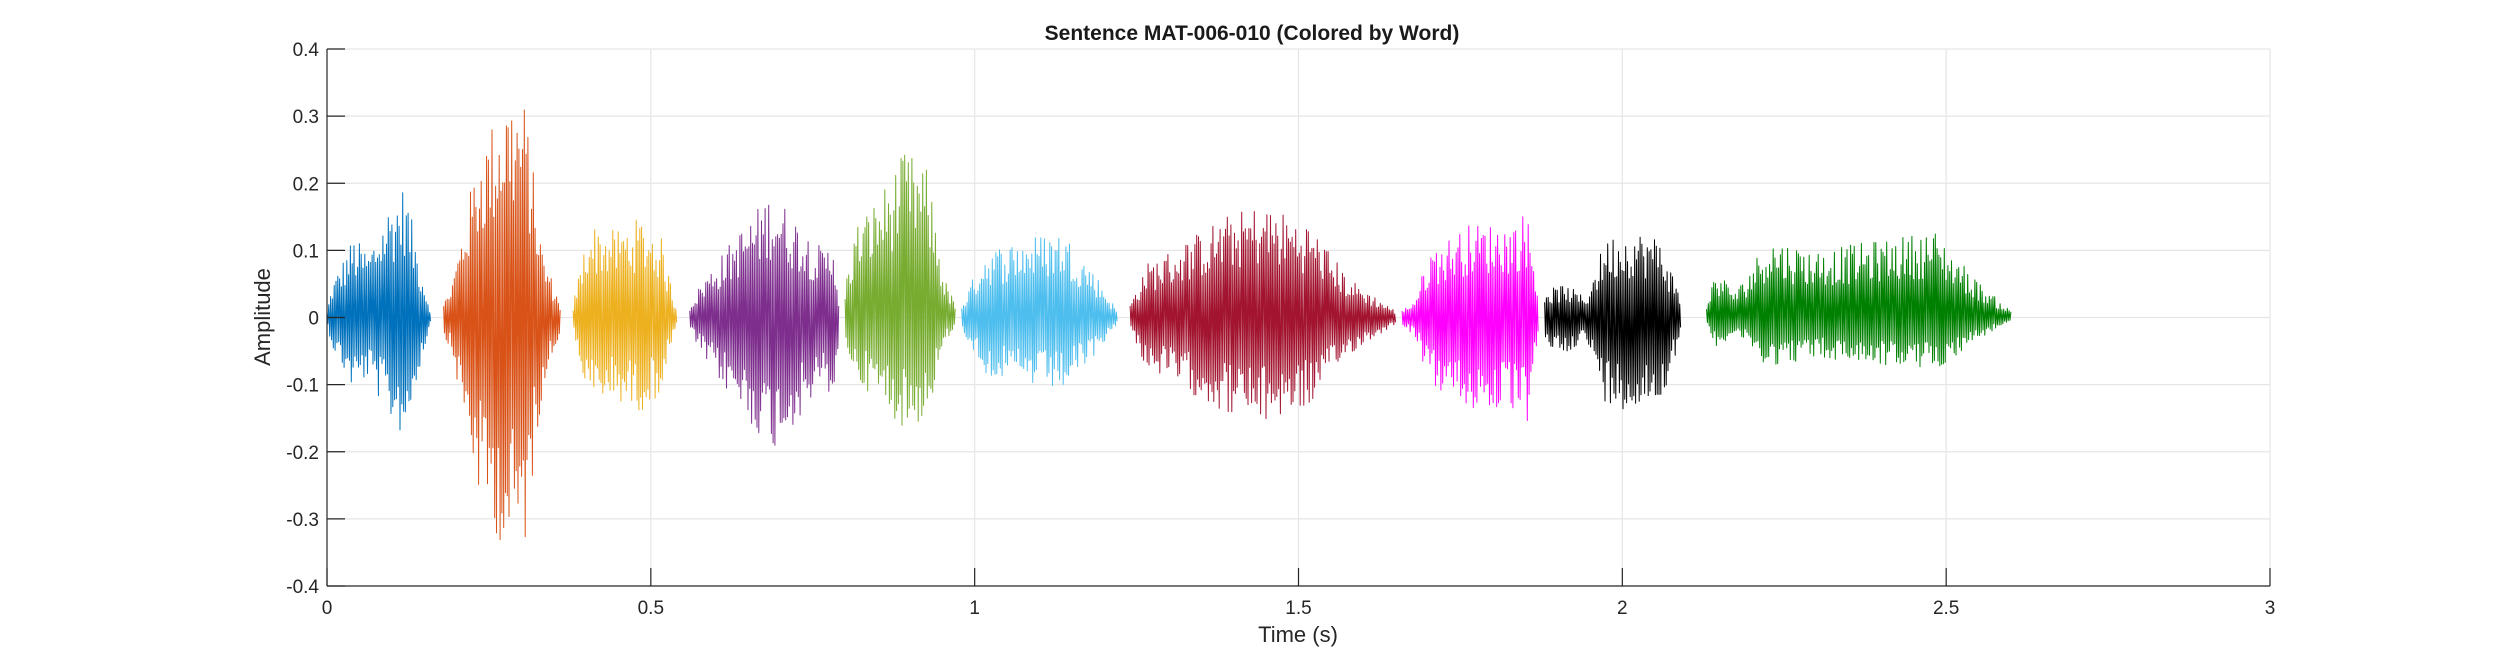 This screenshot has height=657, width=2500. I want to click on y-tick-label: -0.1, so click(302, 386).